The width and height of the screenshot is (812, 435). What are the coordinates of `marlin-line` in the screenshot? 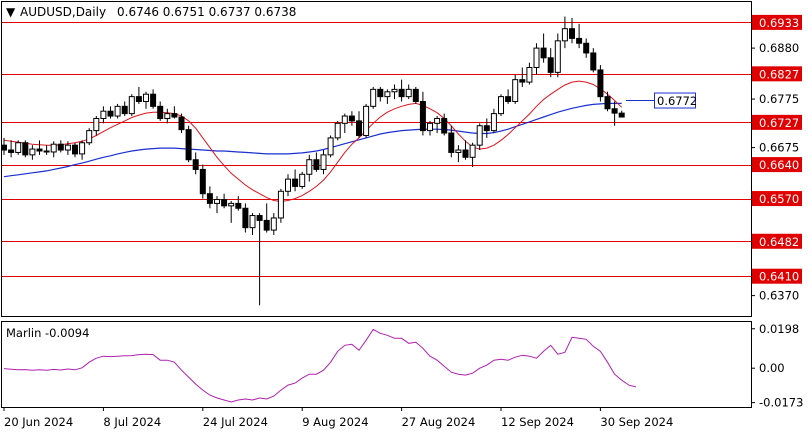 It's located at (320, 365).